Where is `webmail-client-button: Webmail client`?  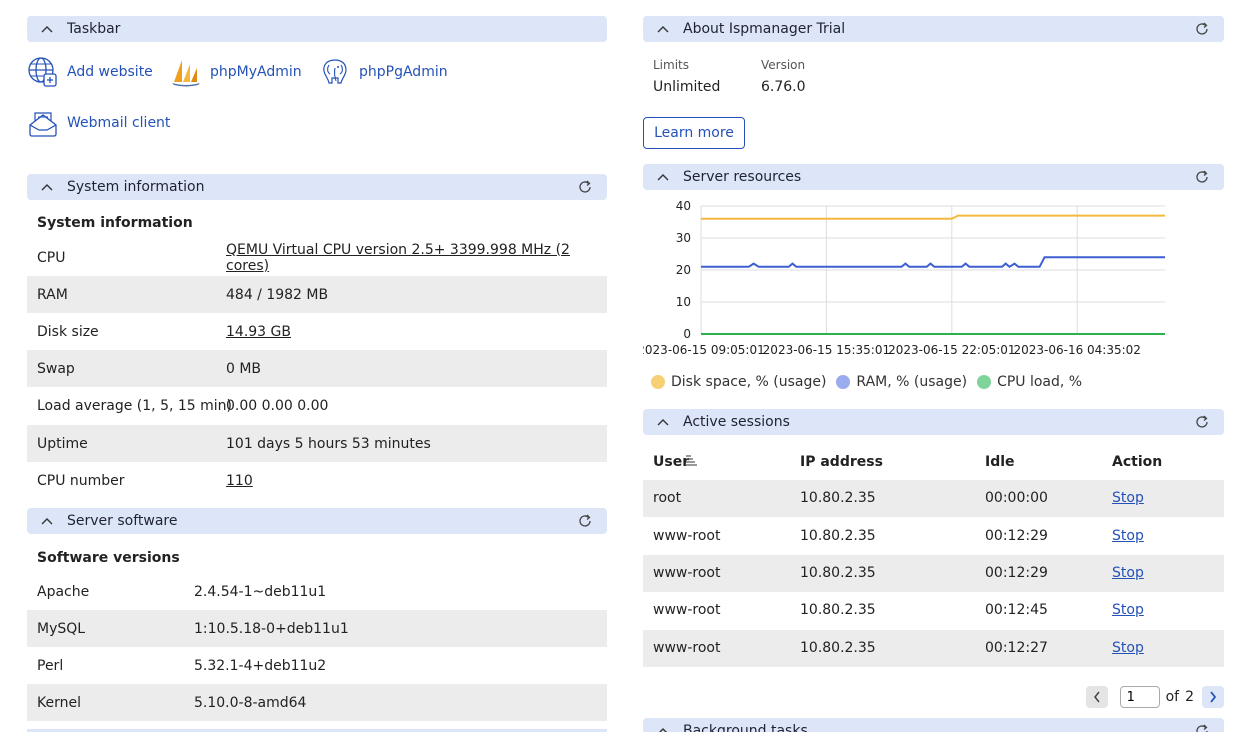
webmail-client-button: Webmail client is located at coordinates (98, 123).